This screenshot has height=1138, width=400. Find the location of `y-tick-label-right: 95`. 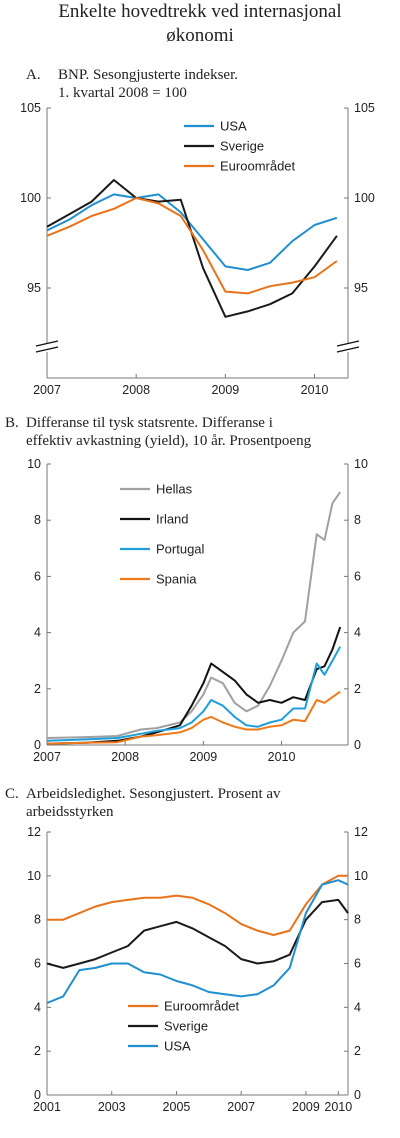

y-tick-label-right: 95 is located at coordinates (361, 288).